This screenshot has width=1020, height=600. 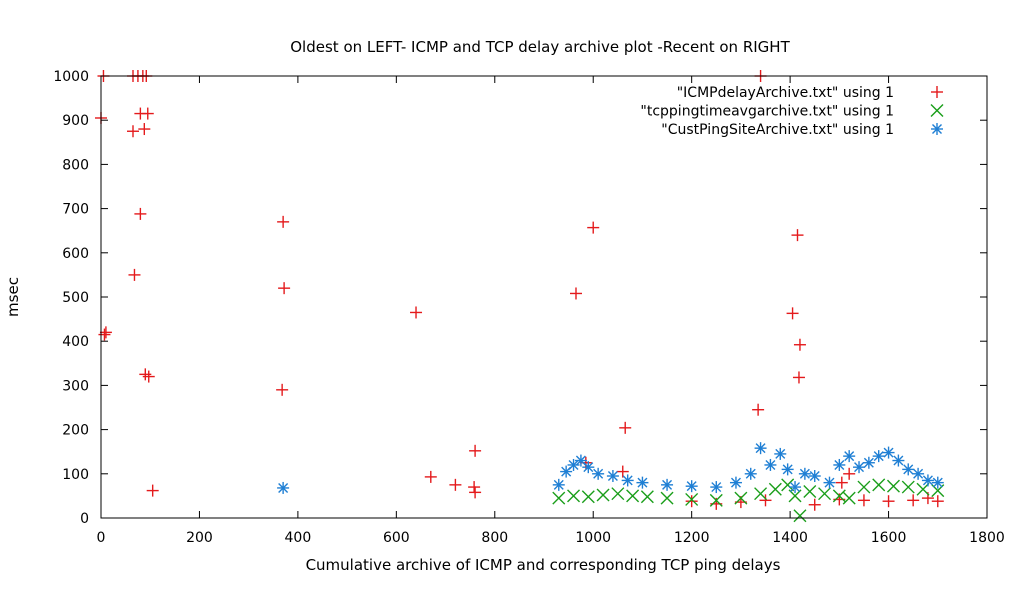 What do you see at coordinates (75, 342) in the screenshot?
I see `y-tick-label: 400` at bounding box center [75, 342].